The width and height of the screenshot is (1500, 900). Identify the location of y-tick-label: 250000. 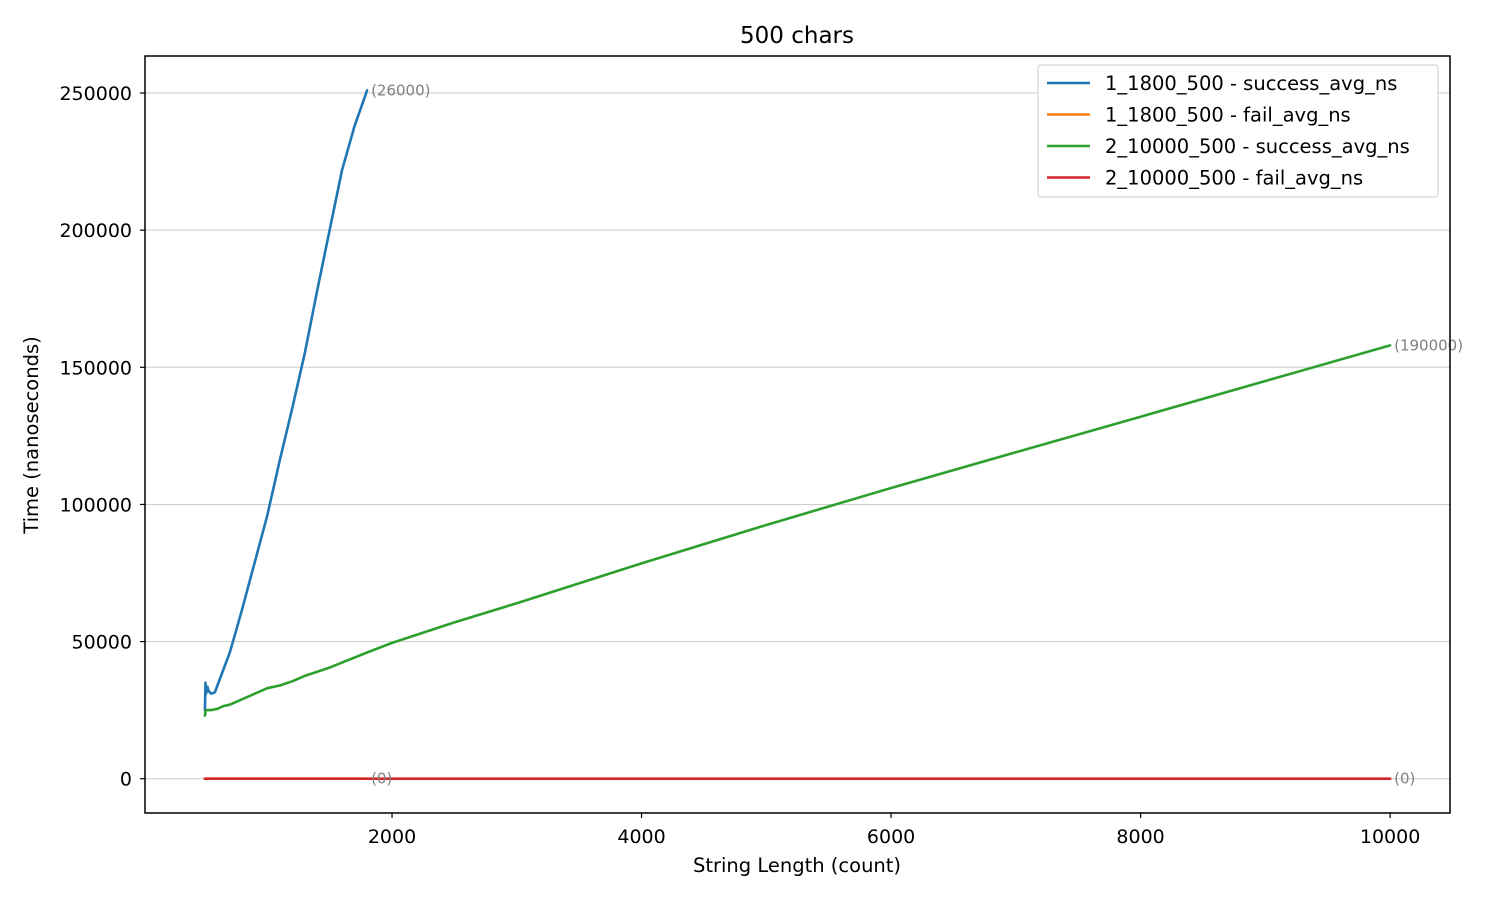
(95, 94).